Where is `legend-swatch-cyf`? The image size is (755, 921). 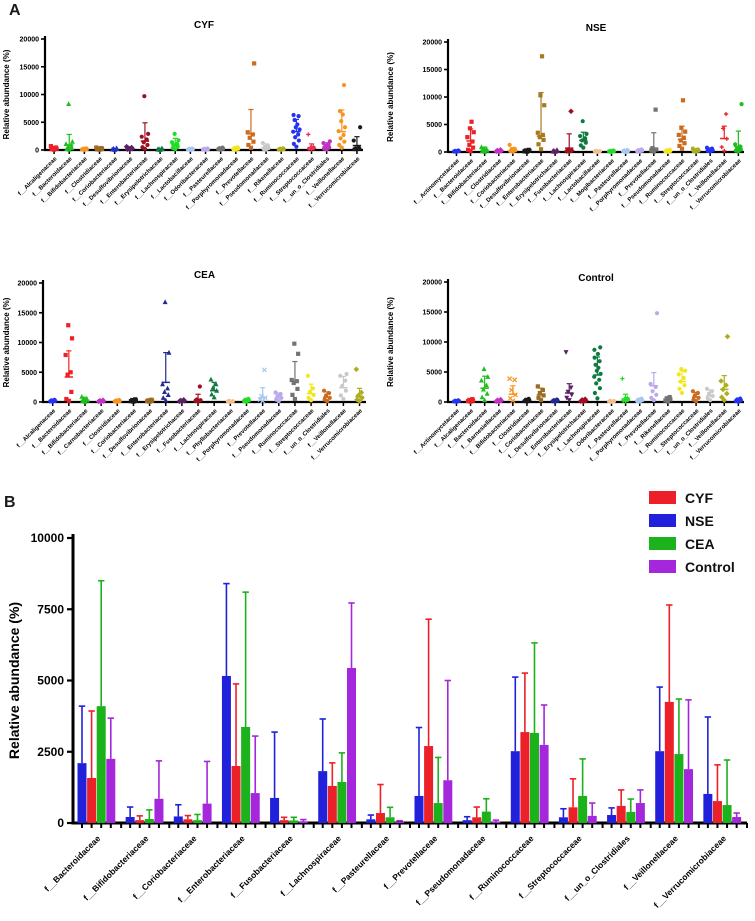 legend-swatch-cyf is located at coordinates (662, 497).